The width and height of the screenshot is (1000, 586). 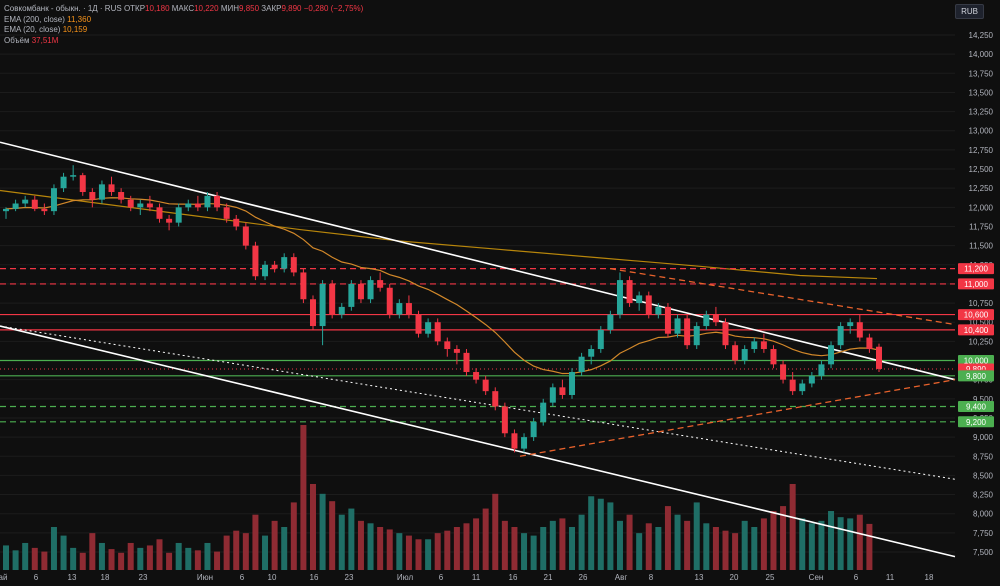 What do you see at coordinates (157, 8) in the screenshot?
I see `open-value: 10,180` at bounding box center [157, 8].